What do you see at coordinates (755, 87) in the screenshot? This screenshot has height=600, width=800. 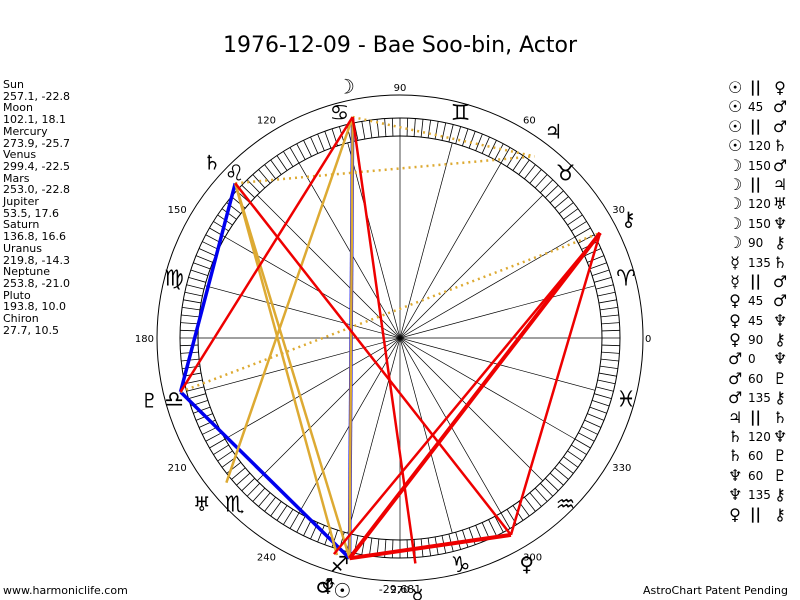 I see `aspect-symbol: ||` at bounding box center [755, 87].